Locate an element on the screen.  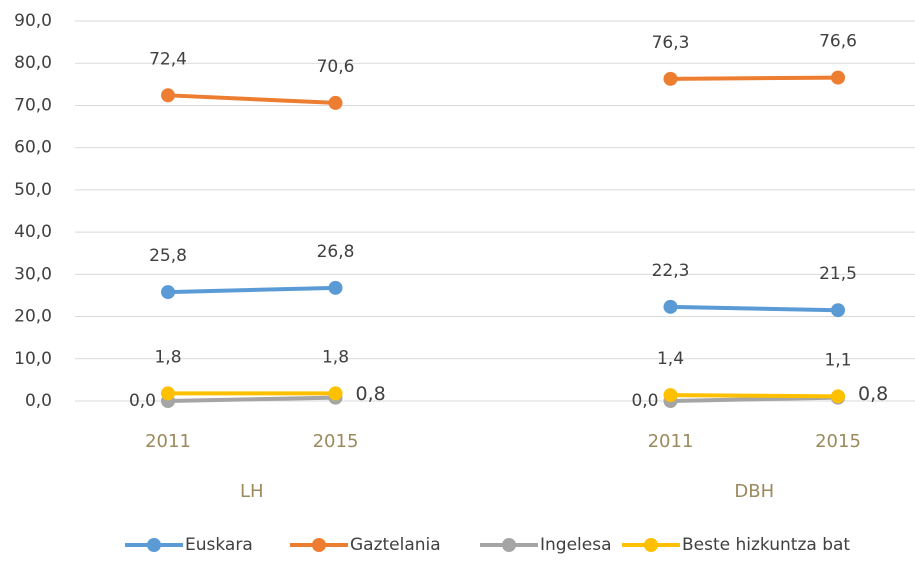
data-label: 25,8 is located at coordinates (168, 256).